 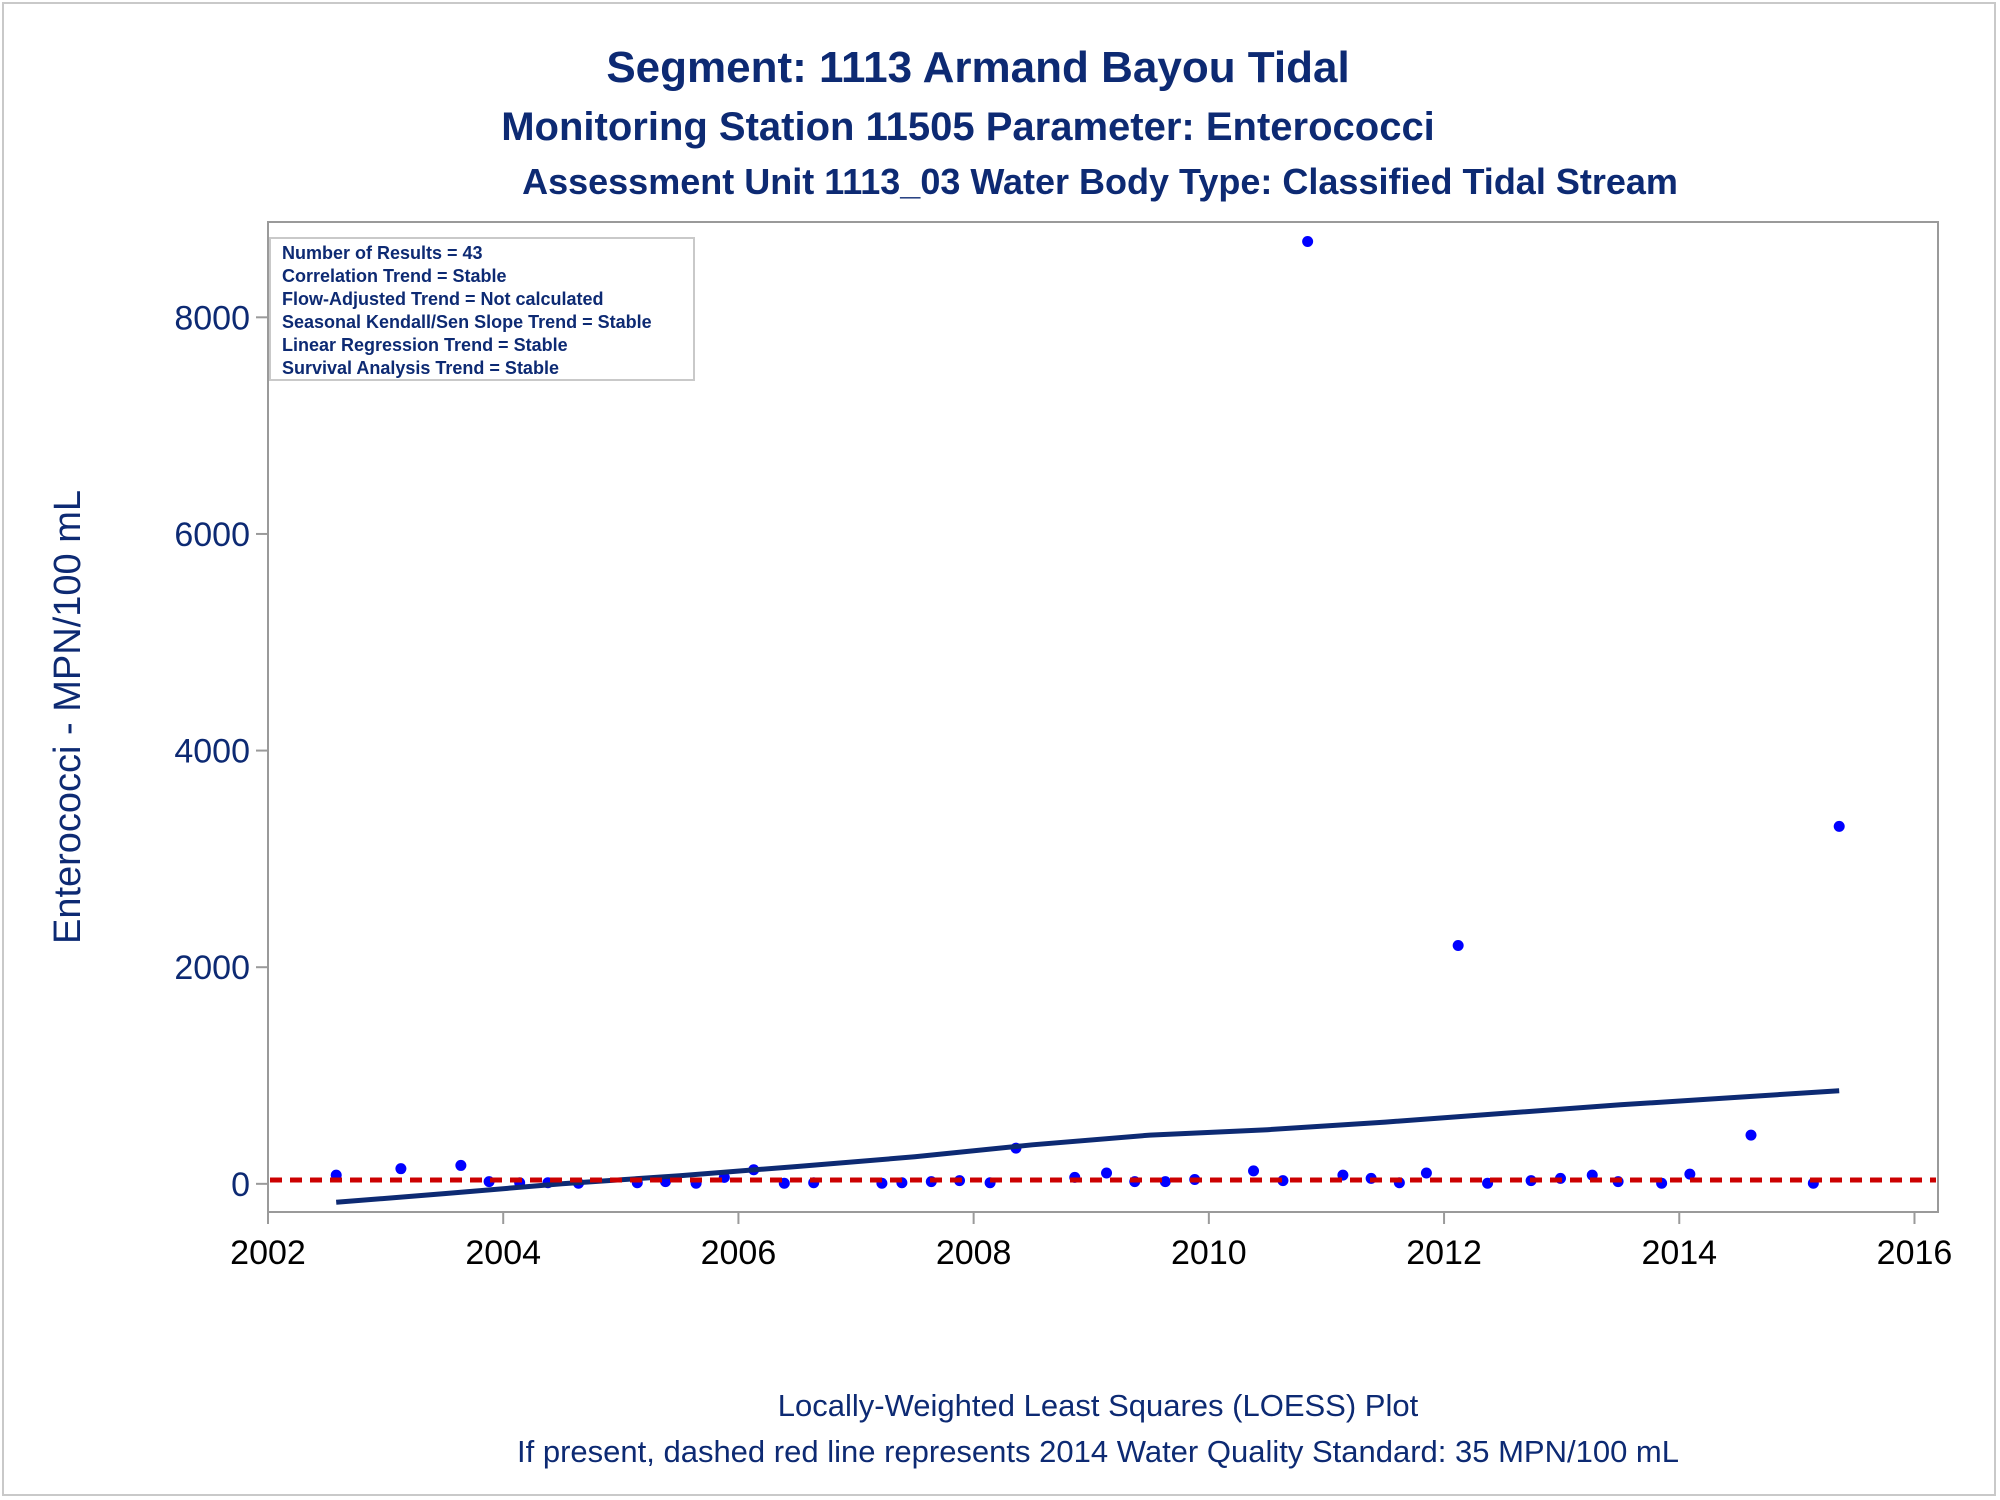 What do you see at coordinates (974, 1253) in the screenshot?
I see `x-tick-label-2008: 2008` at bounding box center [974, 1253].